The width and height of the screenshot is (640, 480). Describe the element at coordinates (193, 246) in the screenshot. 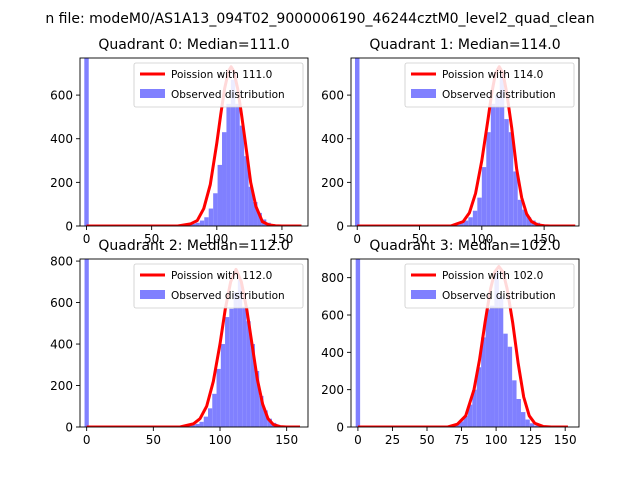

I see `quadrant-2-title: Quadrant 2: Median=112.0` at that location.